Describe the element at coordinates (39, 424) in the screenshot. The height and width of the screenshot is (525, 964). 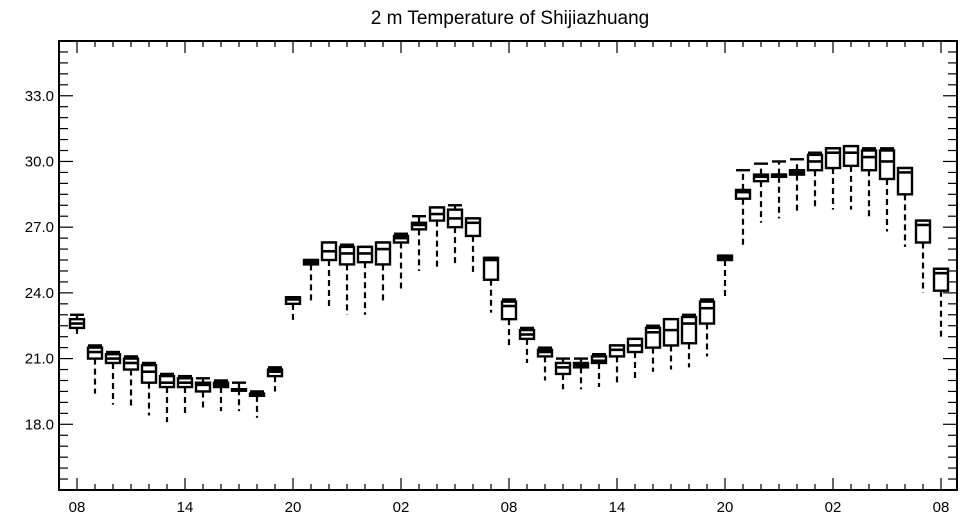
I see `y-tick-label: 18.0` at that location.